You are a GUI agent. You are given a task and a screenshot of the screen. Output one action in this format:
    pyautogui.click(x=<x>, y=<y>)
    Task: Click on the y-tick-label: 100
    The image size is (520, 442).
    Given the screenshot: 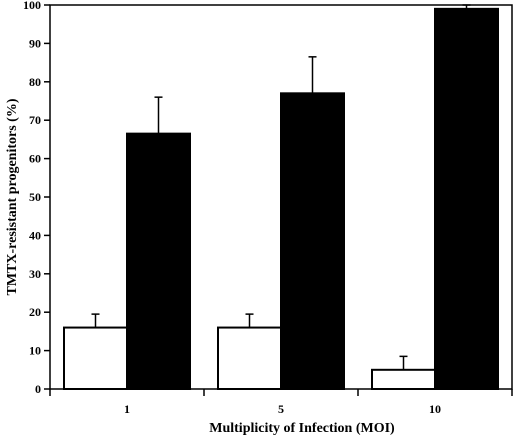 What is the action you would take?
    pyautogui.click(x=32, y=6)
    